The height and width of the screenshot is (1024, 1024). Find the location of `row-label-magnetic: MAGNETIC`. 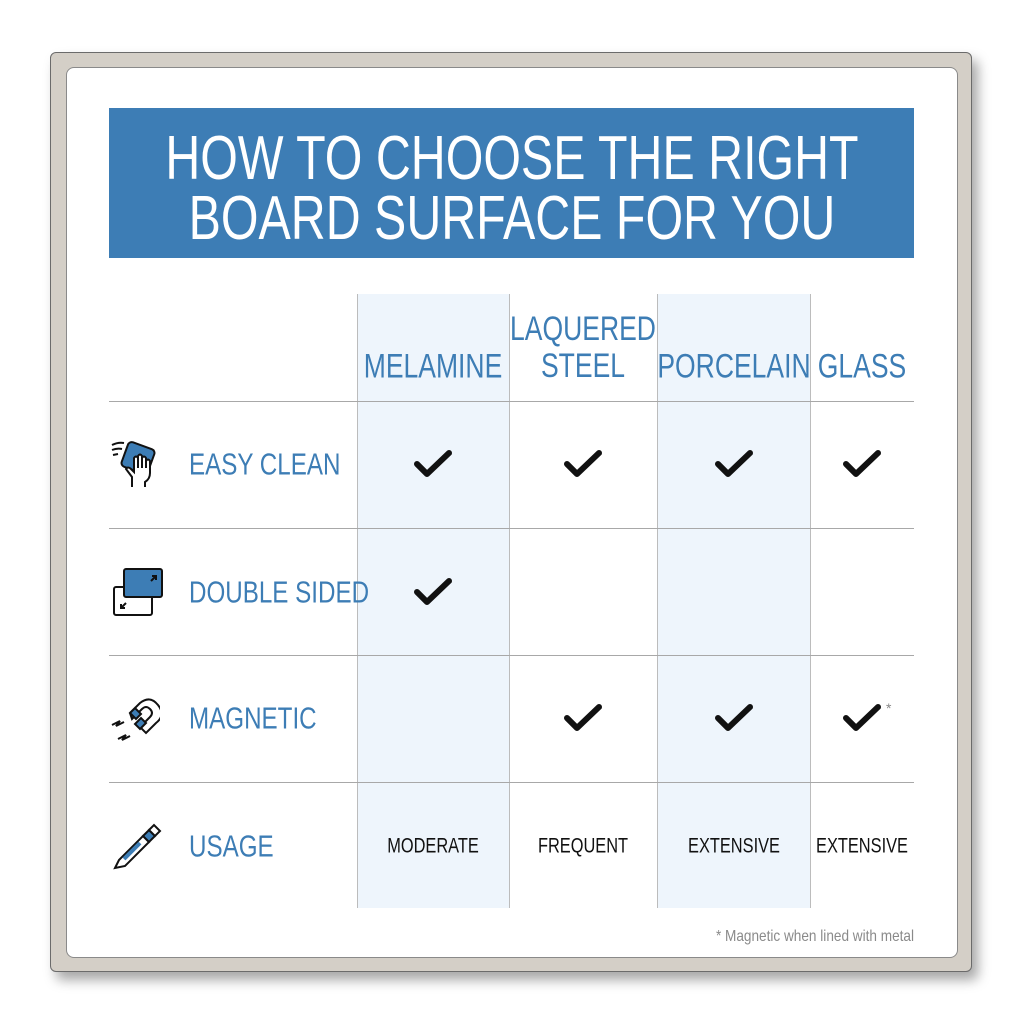

row-label-magnetic: MAGNETIC is located at coordinates (253, 718).